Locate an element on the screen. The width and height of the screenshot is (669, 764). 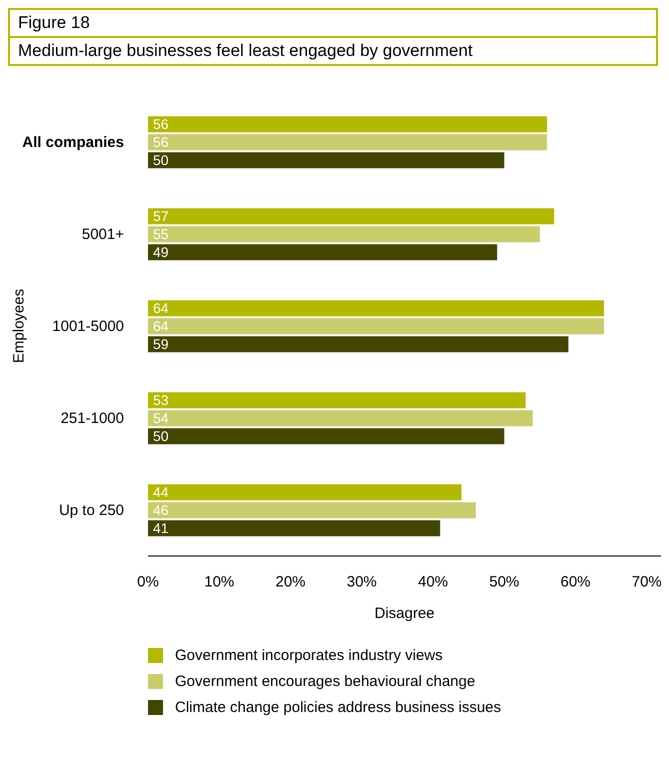
data-label: 54 is located at coordinates (161, 418).